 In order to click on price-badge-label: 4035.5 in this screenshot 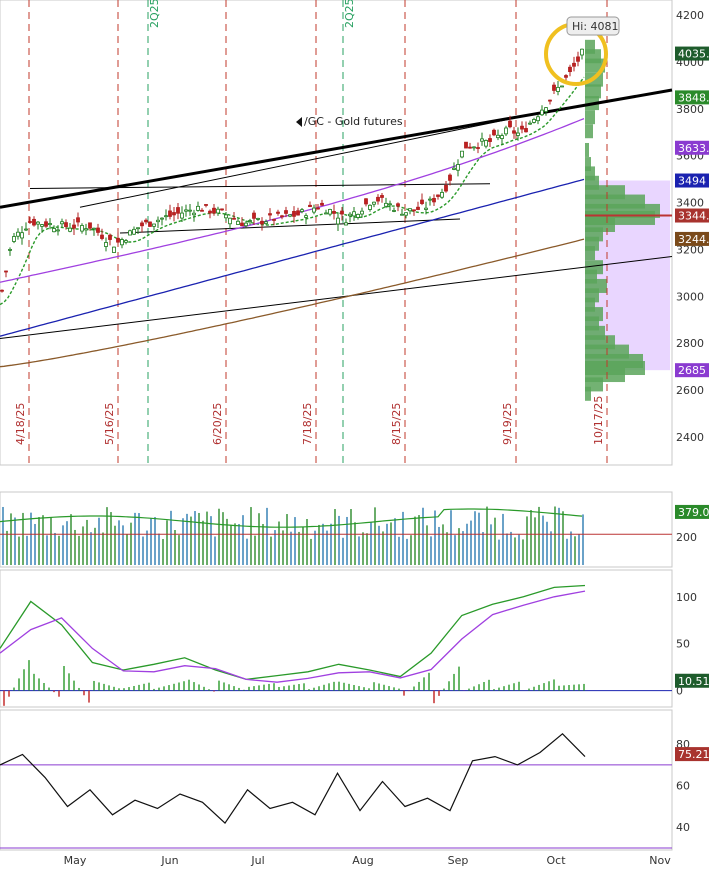, I will do `click(693, 54)`.